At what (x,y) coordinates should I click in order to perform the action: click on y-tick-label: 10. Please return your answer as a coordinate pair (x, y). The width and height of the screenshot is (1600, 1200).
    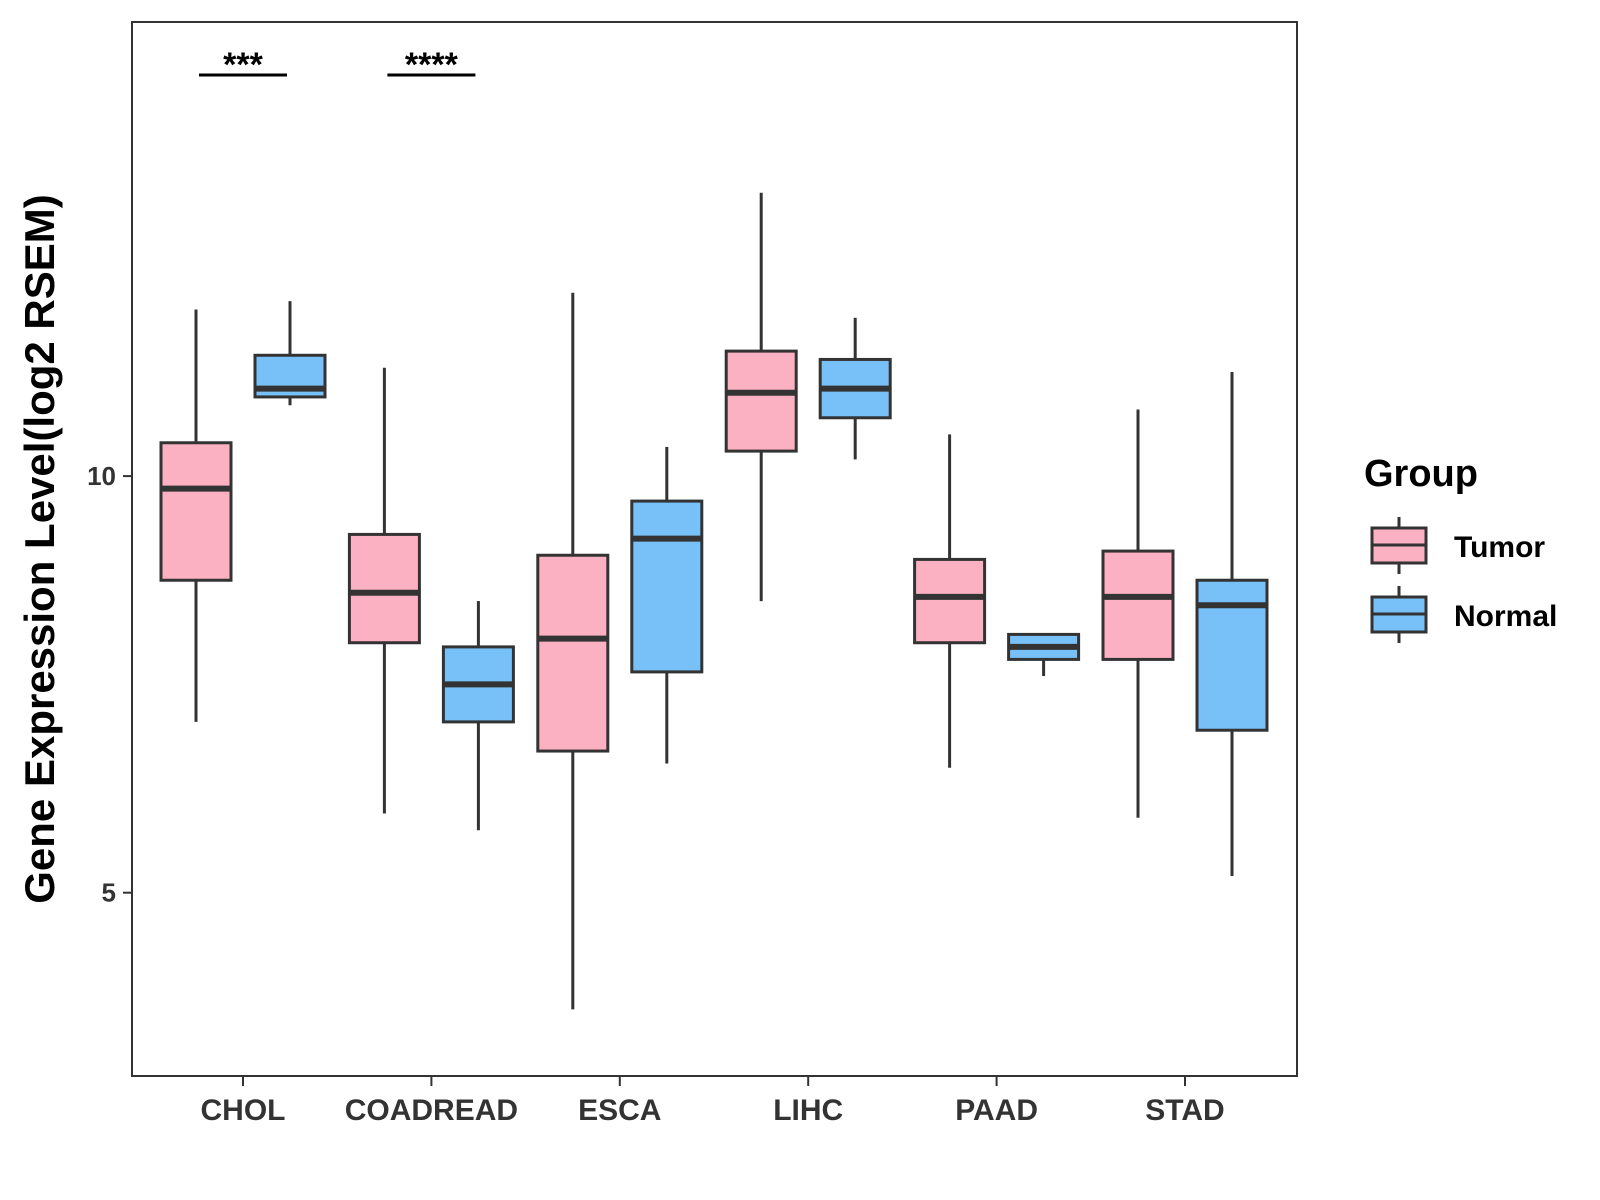
    Looking at the image, I should click on (101, 476).